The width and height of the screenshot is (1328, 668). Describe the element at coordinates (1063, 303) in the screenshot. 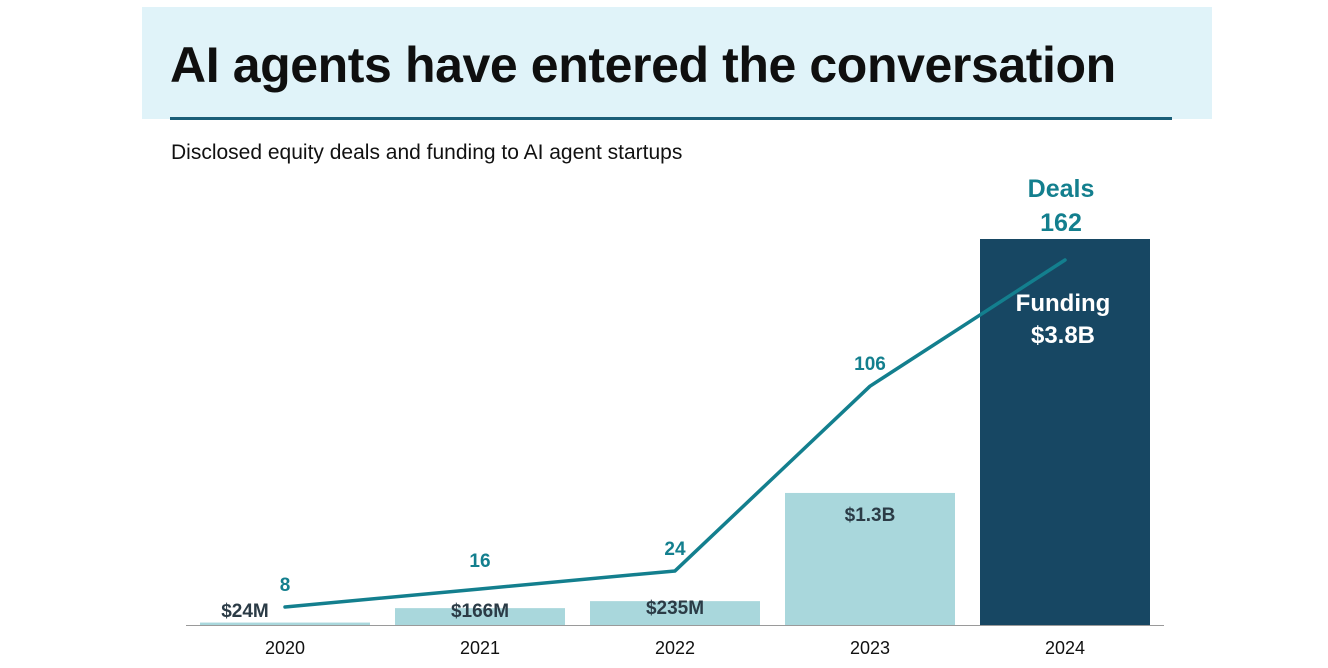

I see `funding-series-label: Funding` at that location.